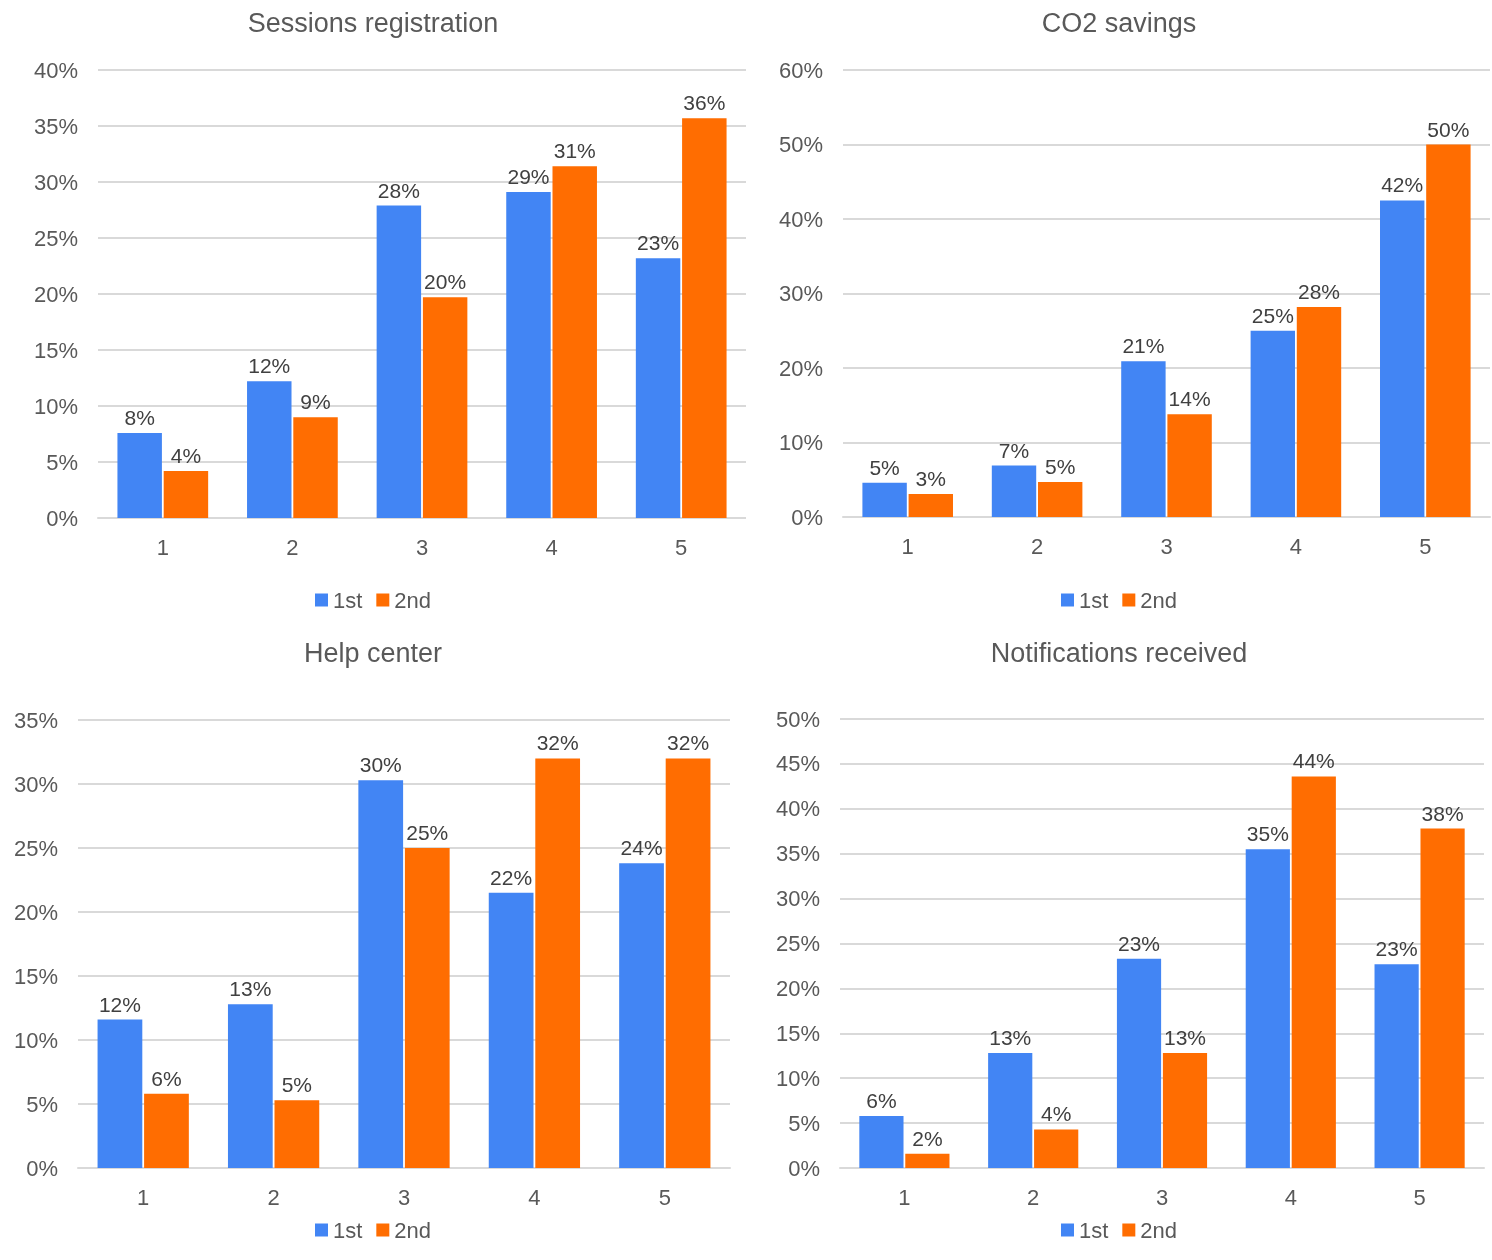  What do you see at coordinates (445, 282) in the screenshot?
I see `data-label: 20%` at bounding box center [445, 282].